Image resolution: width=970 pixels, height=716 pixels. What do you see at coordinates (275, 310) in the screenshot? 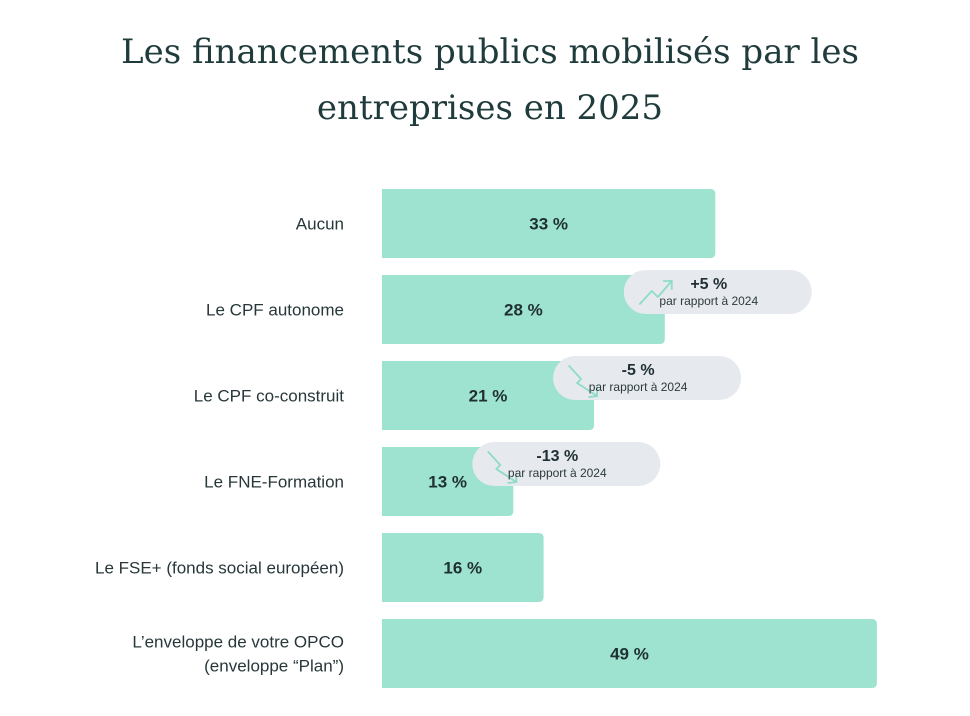
I see `category-label-1: Le CPF autonome` at bounding box center [275, 310].